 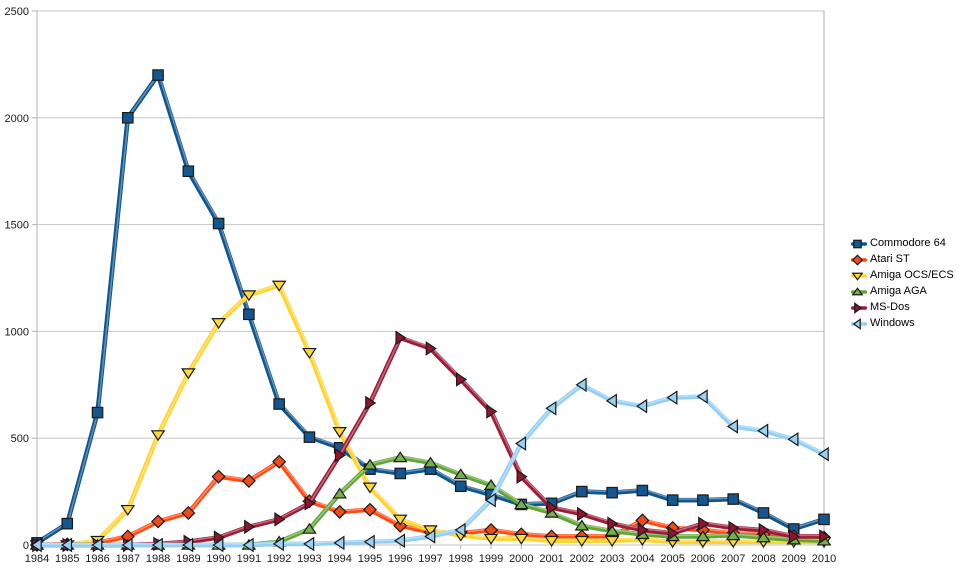 What do you see at coordinates (672, 559) in the screenshot?
I see `x-axis-label: 2005` at bounding box center [672, 559].